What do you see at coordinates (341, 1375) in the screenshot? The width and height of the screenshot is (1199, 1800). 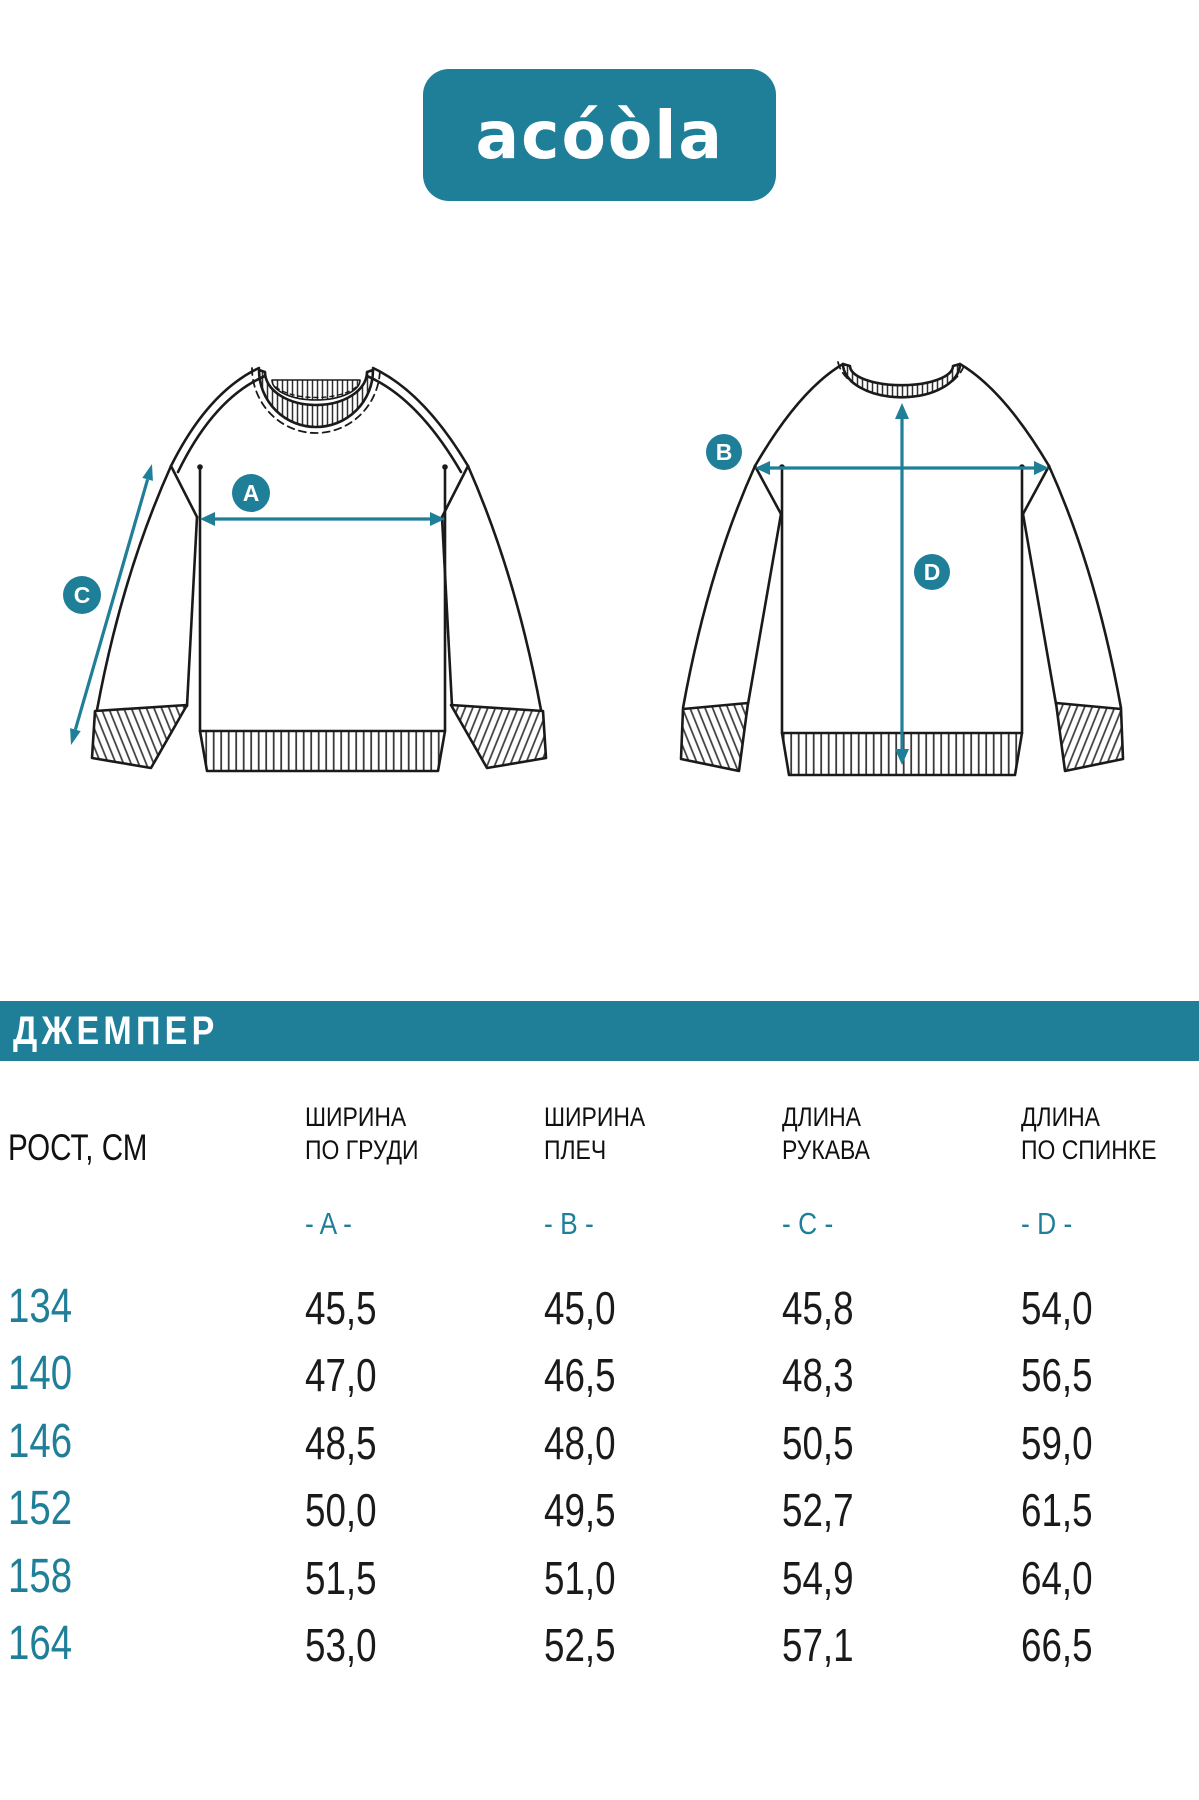 I see `value-cell: 47,0` at bounding box center [341, 1375].